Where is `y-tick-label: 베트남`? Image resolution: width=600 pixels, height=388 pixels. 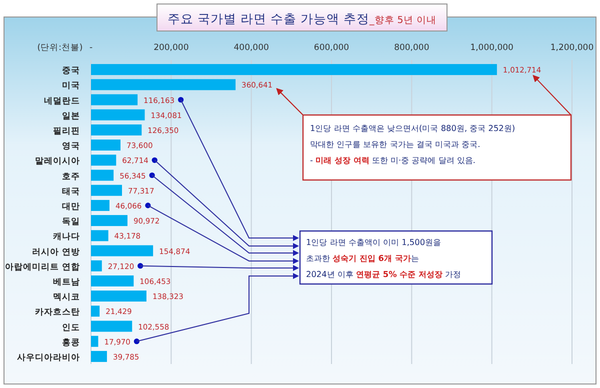
y-tick-label: 베트남 is located at coordinates (66, 282).